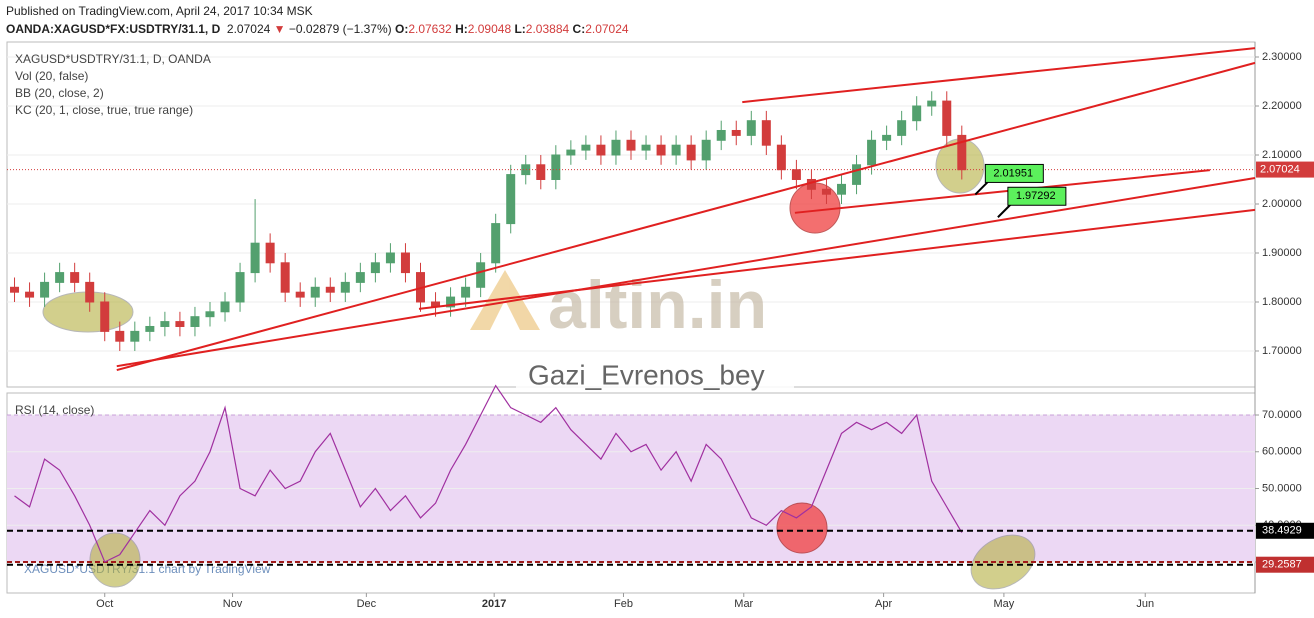  I want to click on x-tick-label: Apr, so click(883, 604).